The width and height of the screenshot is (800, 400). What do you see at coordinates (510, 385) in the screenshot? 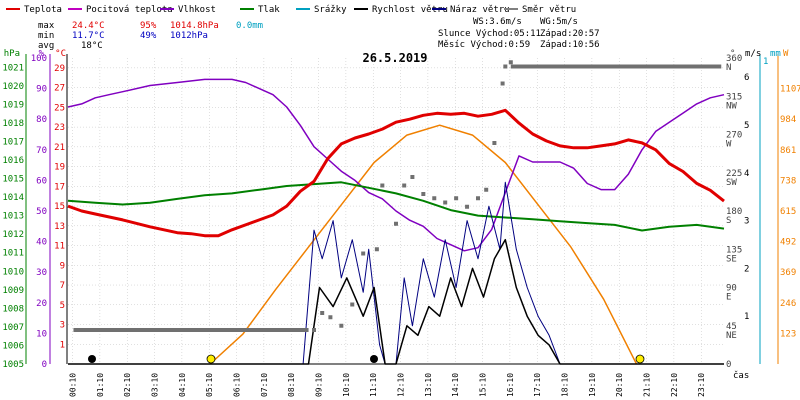
I see `x-tick-label: 16:10` at bounding box center [510, 385].